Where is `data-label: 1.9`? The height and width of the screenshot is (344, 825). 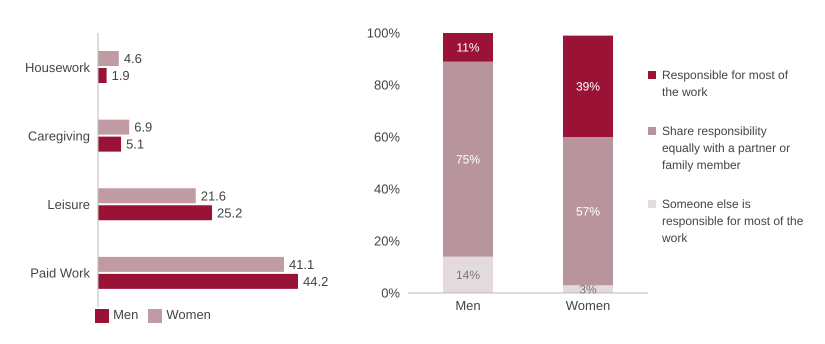
data-label: 1.9 is located at coordinates (121, 76).